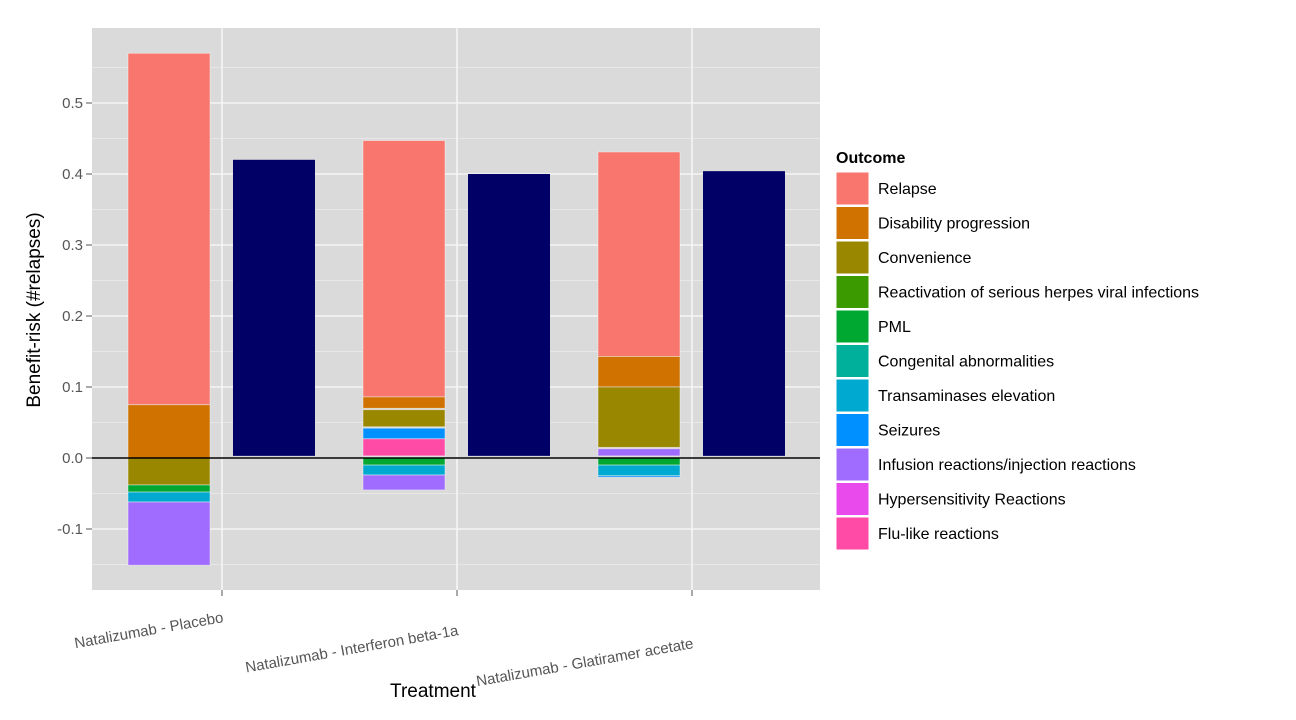 The width and height of the screenshot is (1296, 720). Describe the element at coordinates (70, 529) in the screenshot. I see `y-tick-label: -0.1` at that location.